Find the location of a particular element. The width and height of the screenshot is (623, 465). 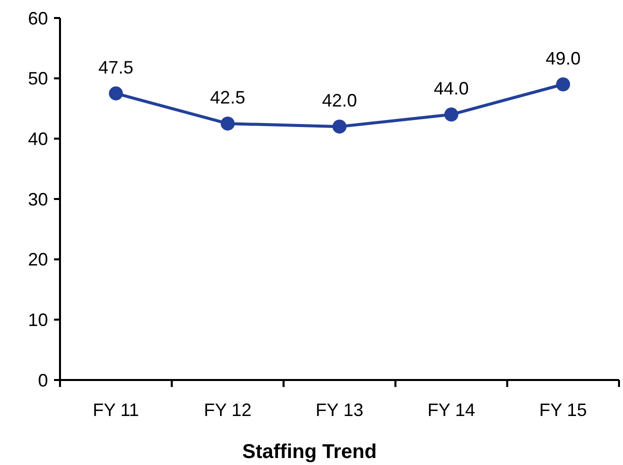

text: 44.0 is located at coordinates (451, 88).